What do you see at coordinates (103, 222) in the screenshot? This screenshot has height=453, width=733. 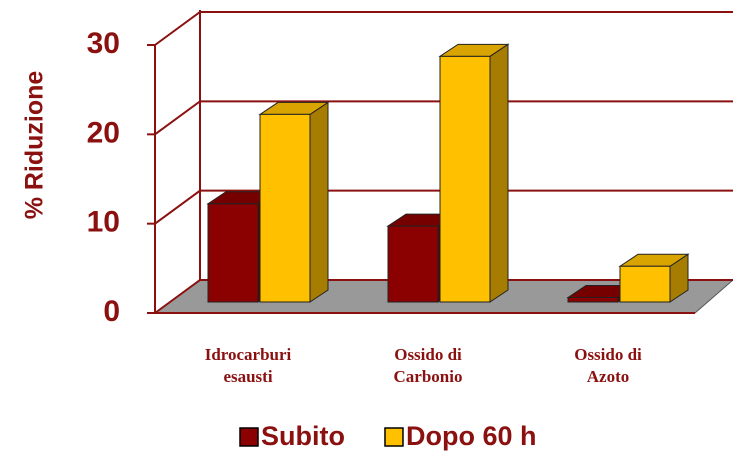 I see `y-tick-label: 10` at bounding box center [103, 222].